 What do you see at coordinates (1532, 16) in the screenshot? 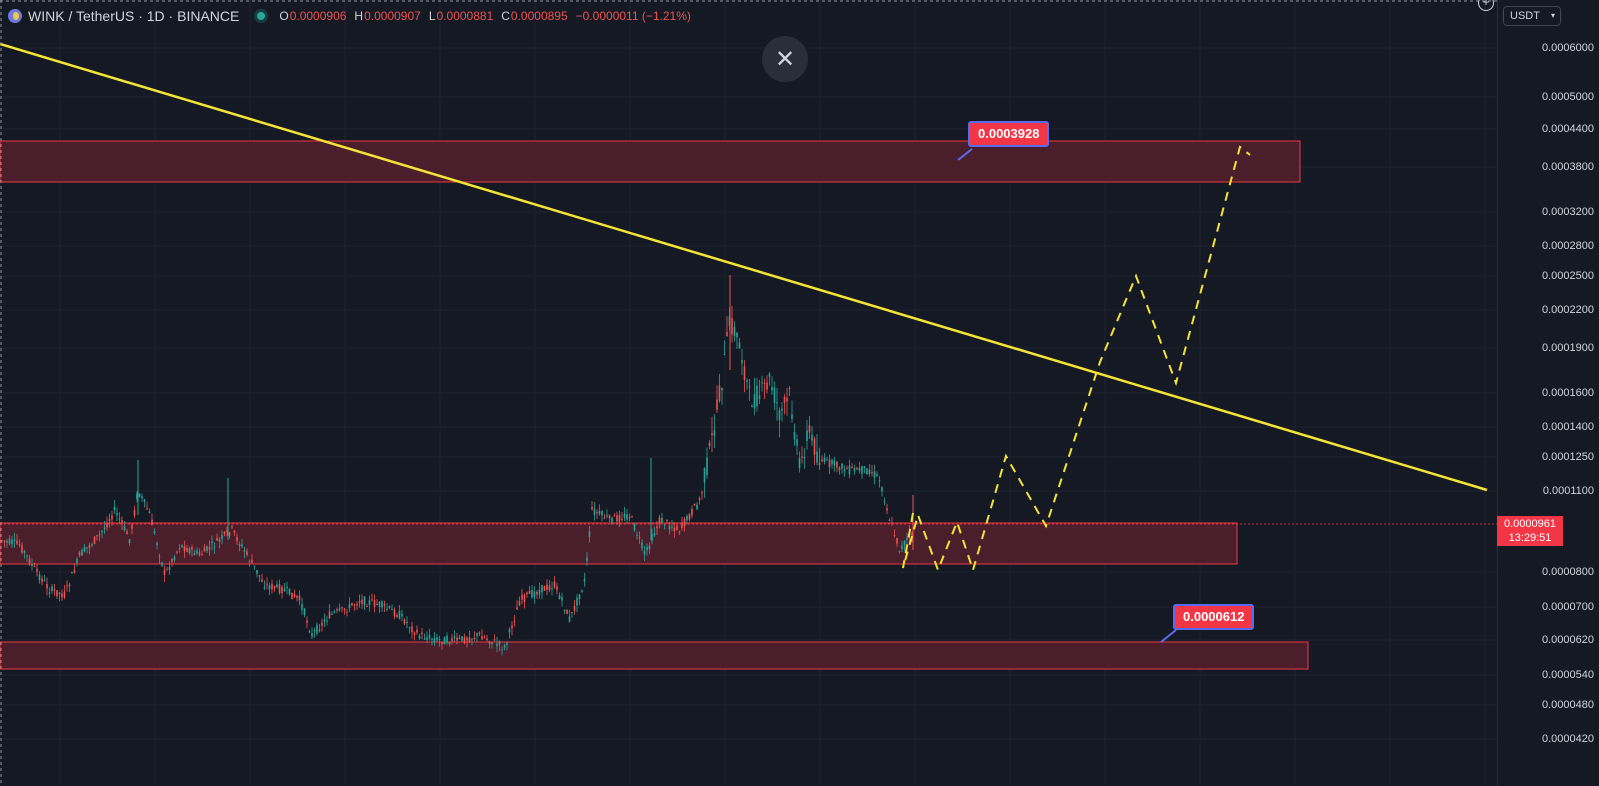
I see `currency-select: USDT ▾` at bounding box center [1532, 16].